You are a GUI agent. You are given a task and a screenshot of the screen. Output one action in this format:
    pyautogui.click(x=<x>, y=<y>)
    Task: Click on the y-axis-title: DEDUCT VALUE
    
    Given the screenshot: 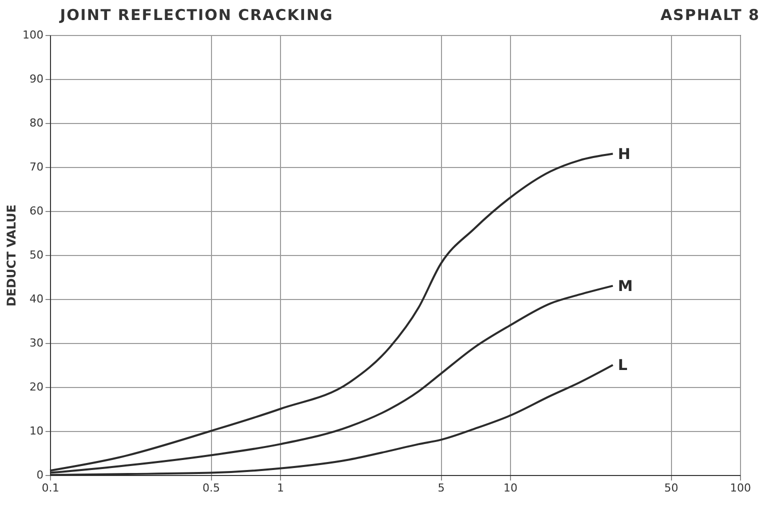 What is the action you would take?
    pyautogui.click(x=11, y=255)
    